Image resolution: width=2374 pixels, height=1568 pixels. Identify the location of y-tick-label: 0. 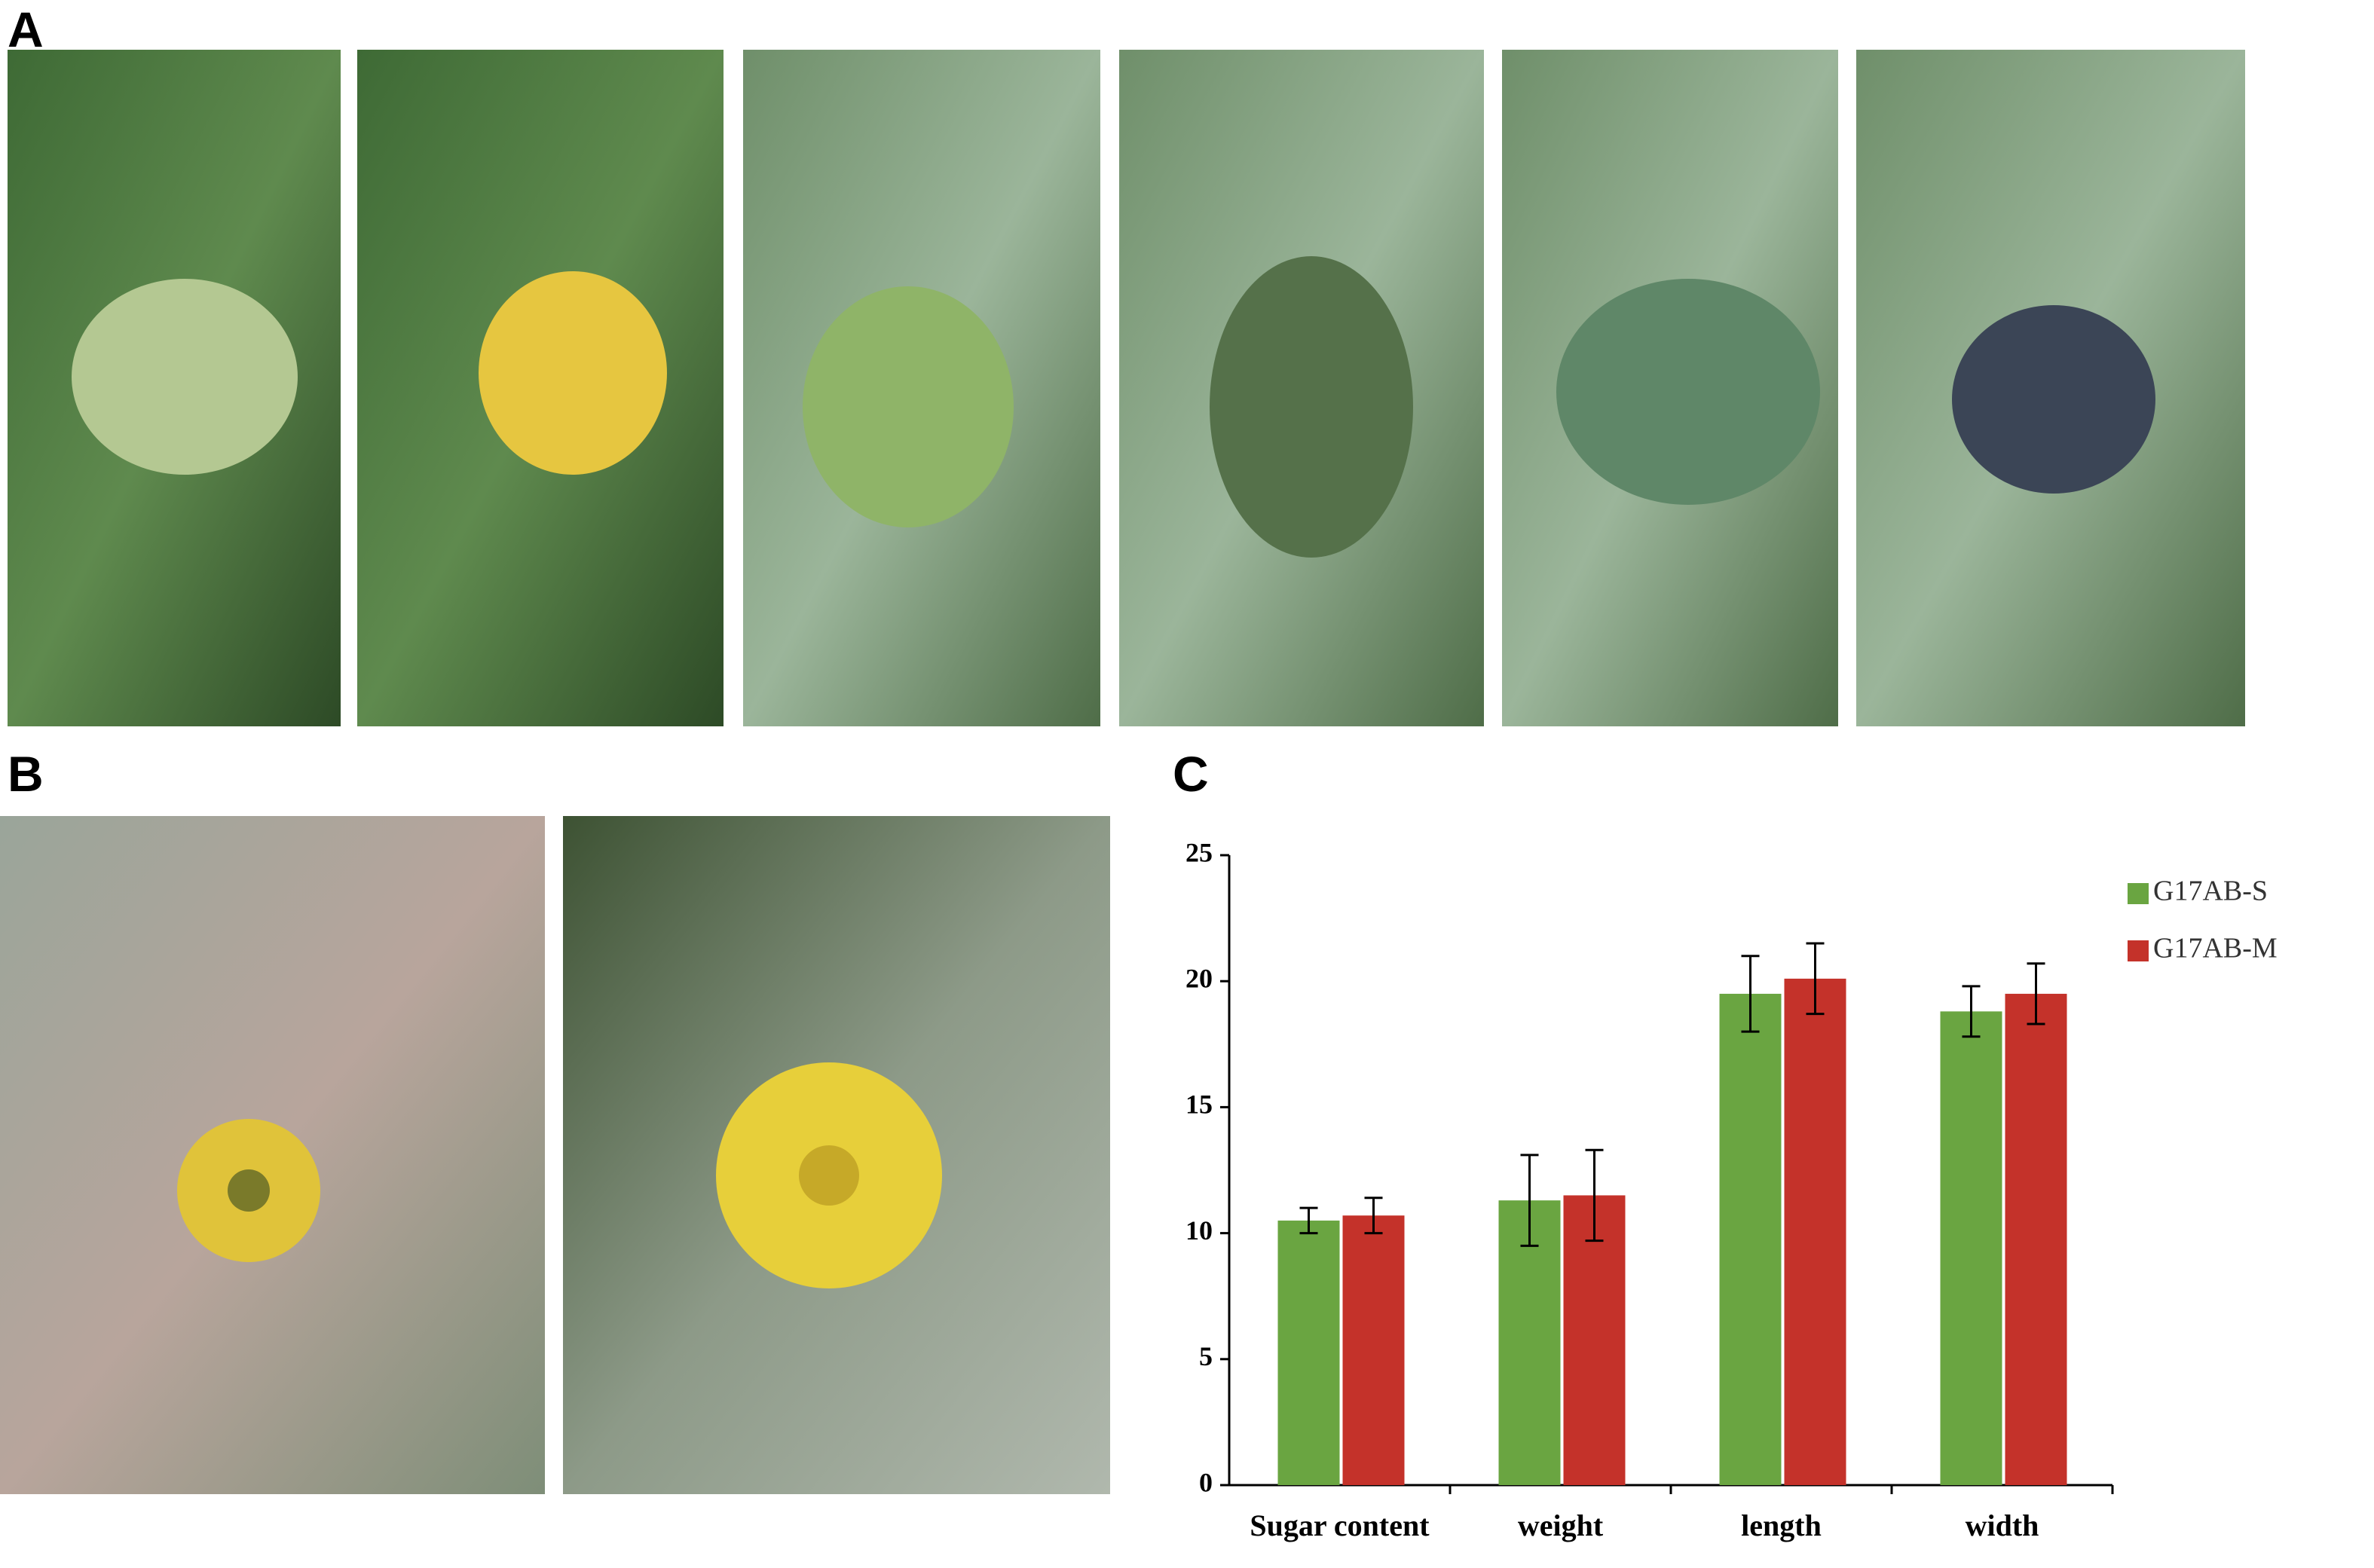
(1206, 1482).